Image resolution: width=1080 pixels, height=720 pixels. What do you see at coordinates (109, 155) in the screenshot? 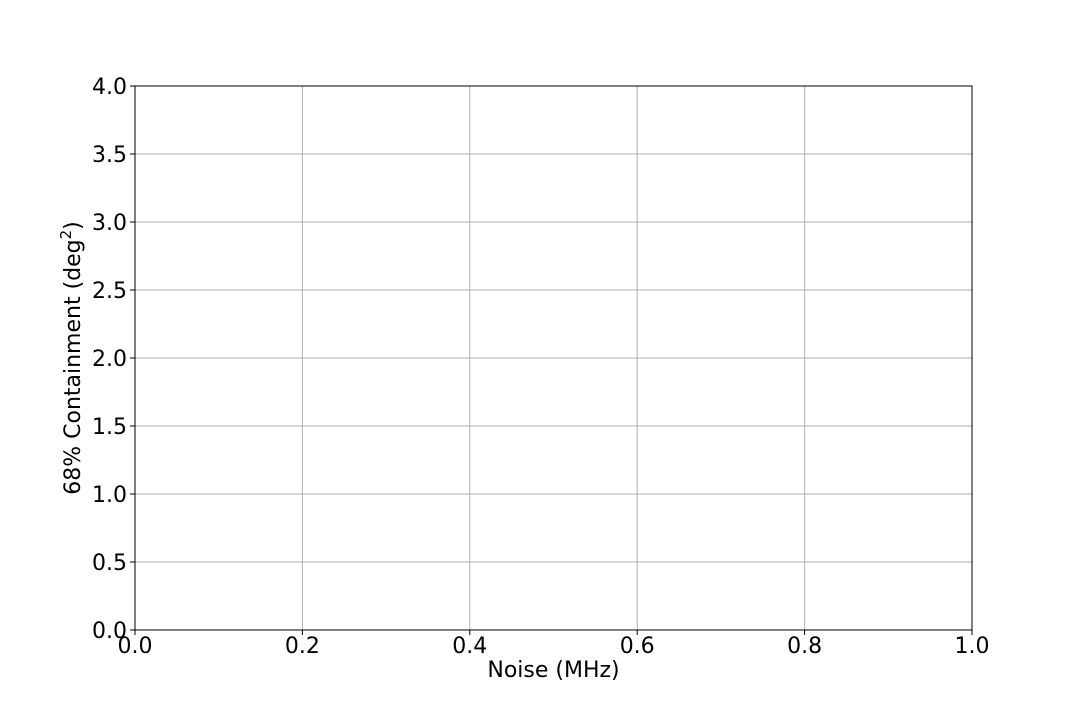
I see `y-tick-label: 3.5` at bounding box center [109, 155].